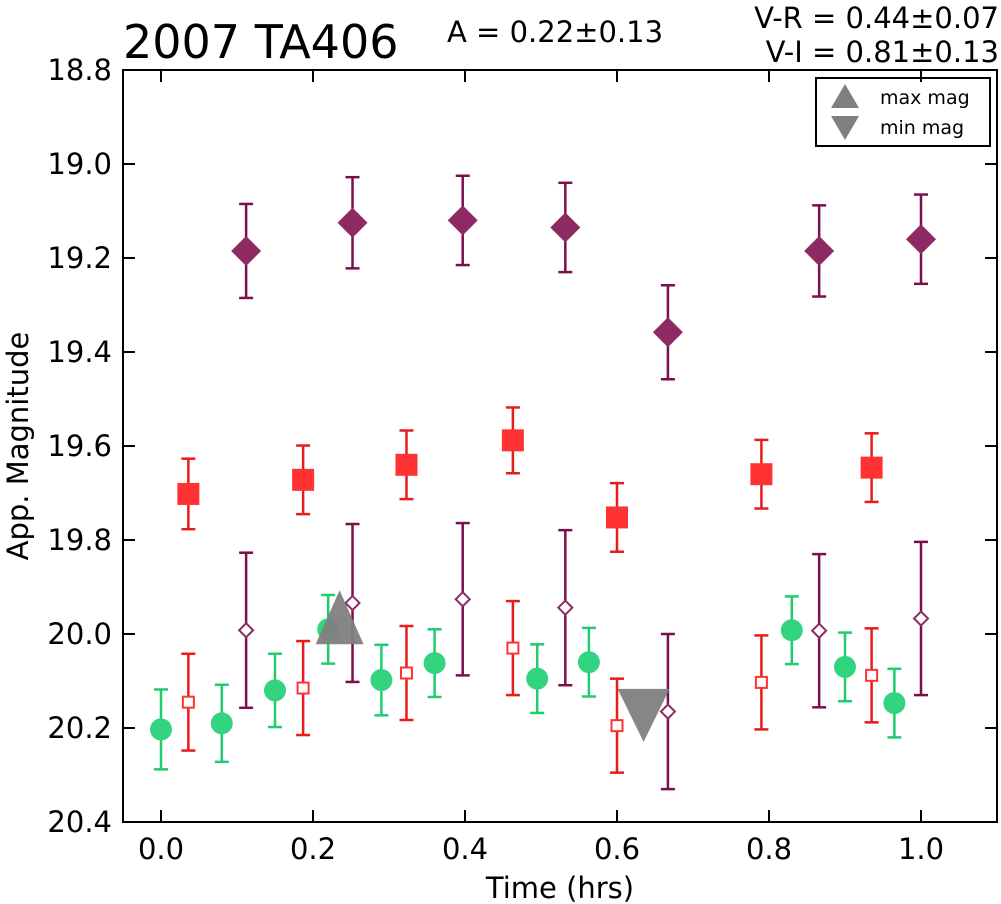 The width and height of the screenshot is (1001, 904). Describe the element at coordinates (260, 42) in the screenshot. I see `chart-title: 2007 TA406` at that location.